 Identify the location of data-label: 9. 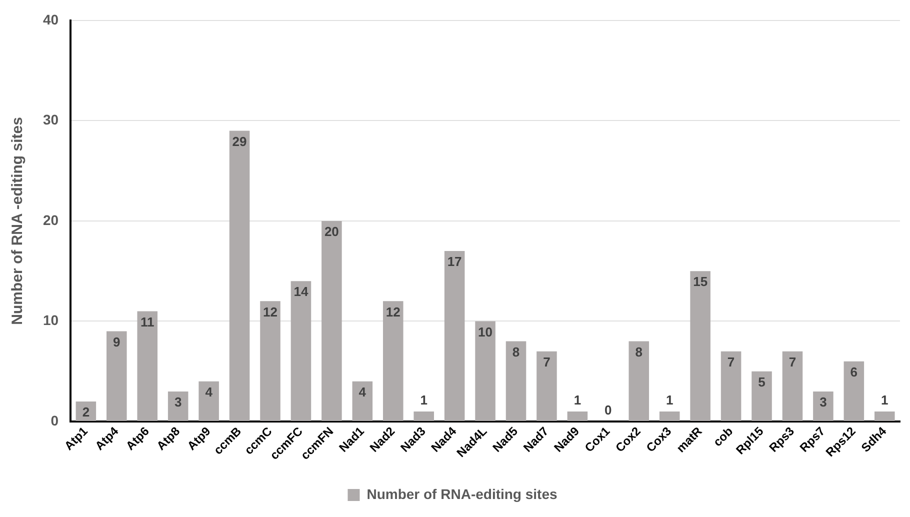
(116, 342).